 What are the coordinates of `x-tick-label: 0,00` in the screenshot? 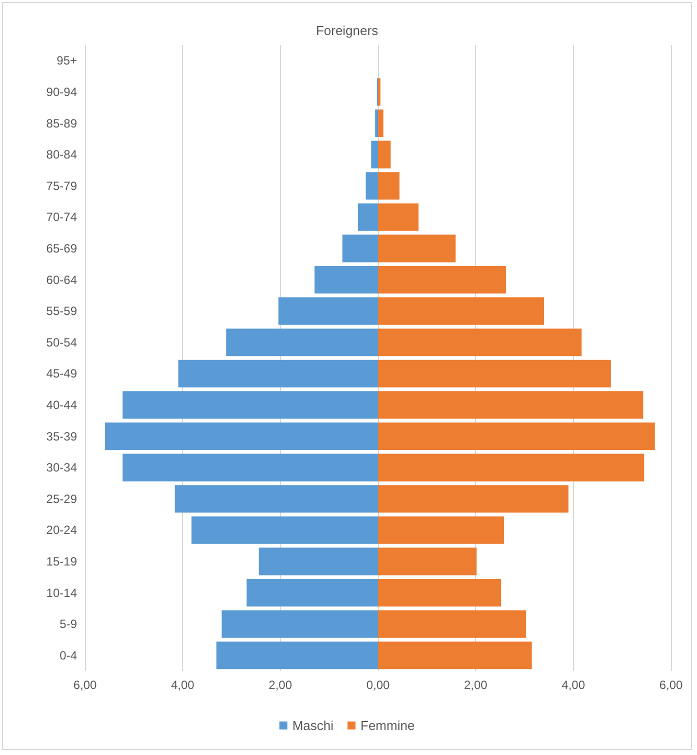 It's located at (378, 685).